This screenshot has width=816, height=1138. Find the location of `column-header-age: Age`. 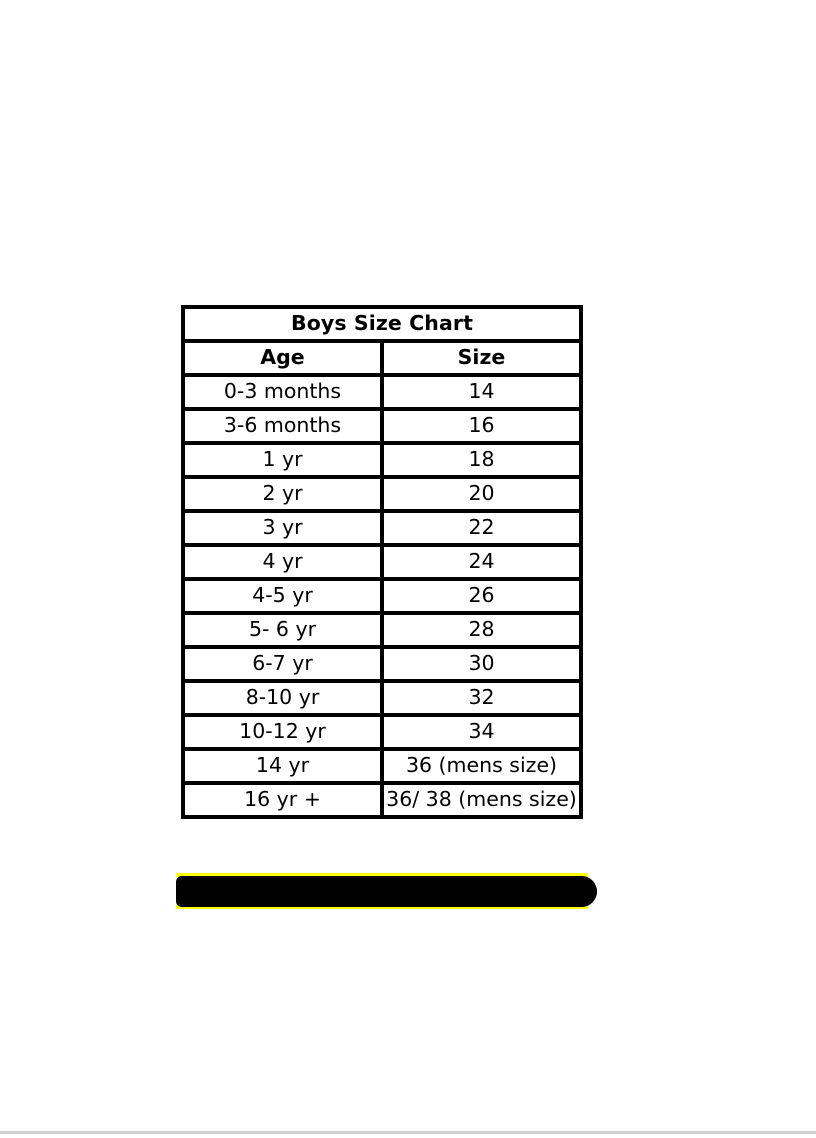

column-header-age: Age is located at coordinates (282, 358).